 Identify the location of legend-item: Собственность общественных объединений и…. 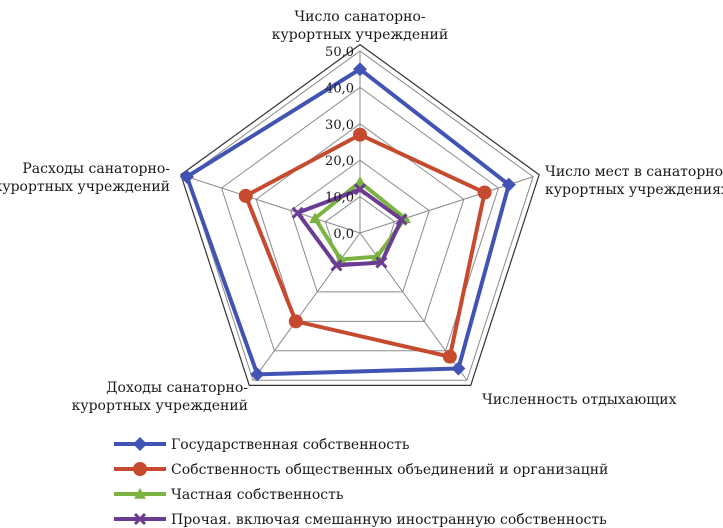
(361, 470).